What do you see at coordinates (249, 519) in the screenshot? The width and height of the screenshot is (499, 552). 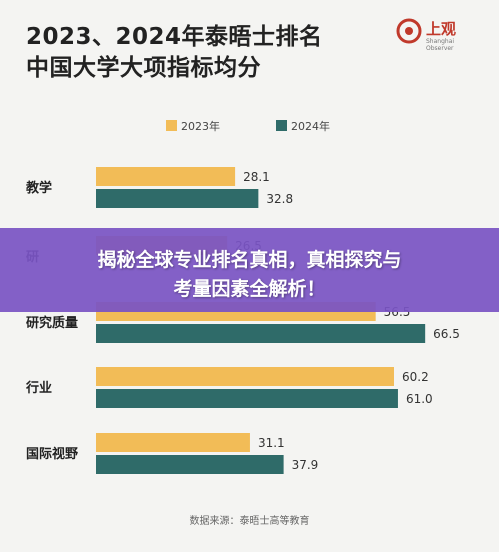 I see `source-note: 数据来源：泰晤士高等教育` at bounding box center [249, 519].